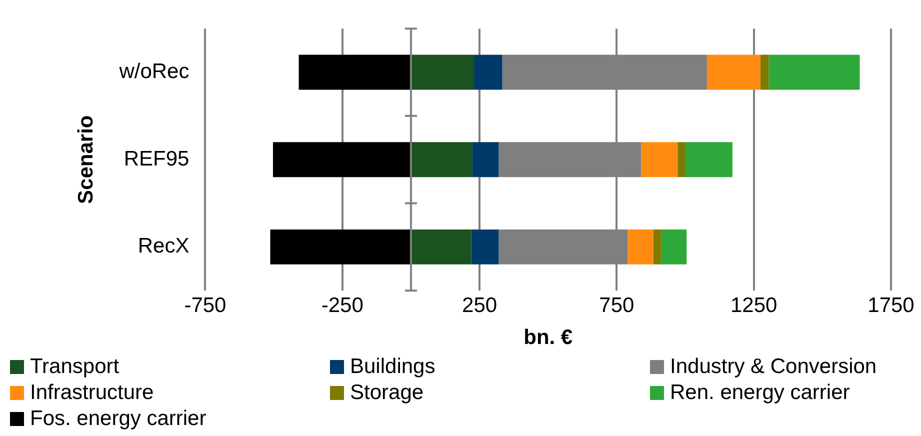 The width and height of the screenshot is (921, 436). What do you see at coordinates (480, 305) in the screenshot?
I see `x-tick-label: 250` at bounding box center [480, 305].